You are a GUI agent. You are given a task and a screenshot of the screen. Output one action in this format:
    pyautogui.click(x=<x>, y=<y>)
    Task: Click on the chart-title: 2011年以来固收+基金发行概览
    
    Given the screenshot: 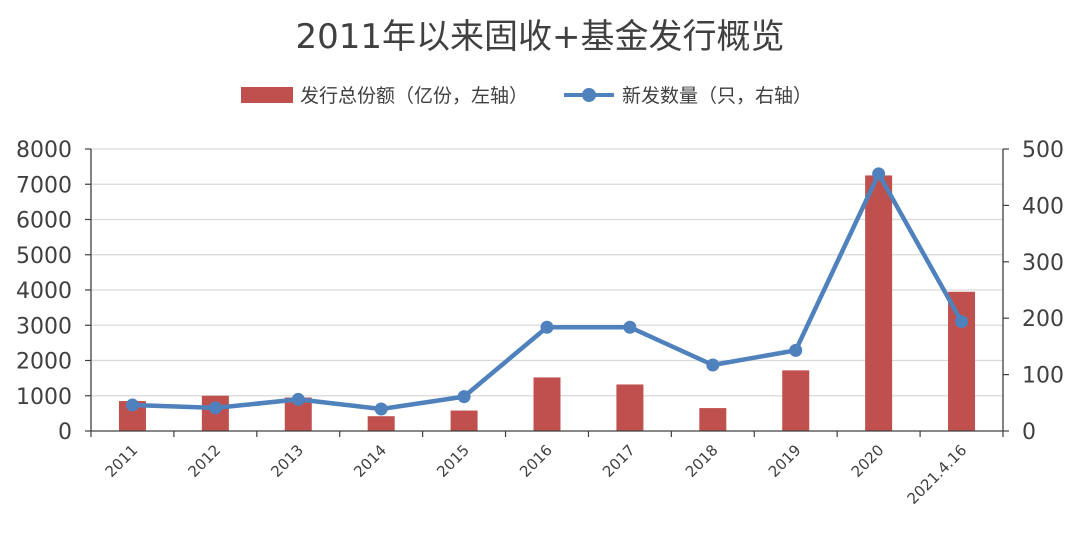 What is the action you would take?
    pyautogui.click(x=539, y=37)
    